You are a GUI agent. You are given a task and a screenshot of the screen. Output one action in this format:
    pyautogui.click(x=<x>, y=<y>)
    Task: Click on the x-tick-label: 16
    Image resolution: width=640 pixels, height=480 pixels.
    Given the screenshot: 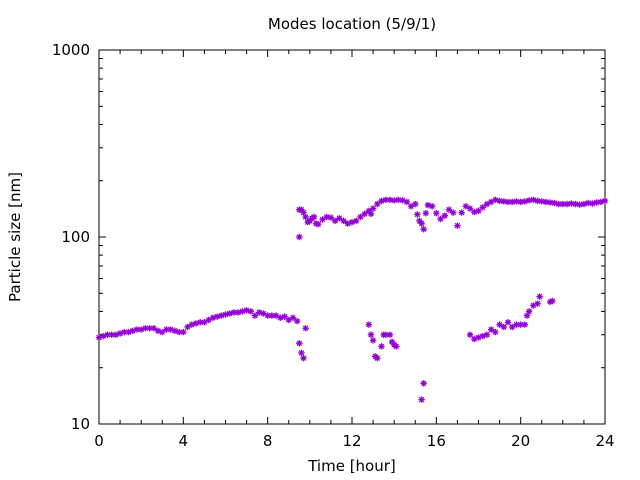 What is the action you would take?
    pyautogui.click(x=436, y=441)
    